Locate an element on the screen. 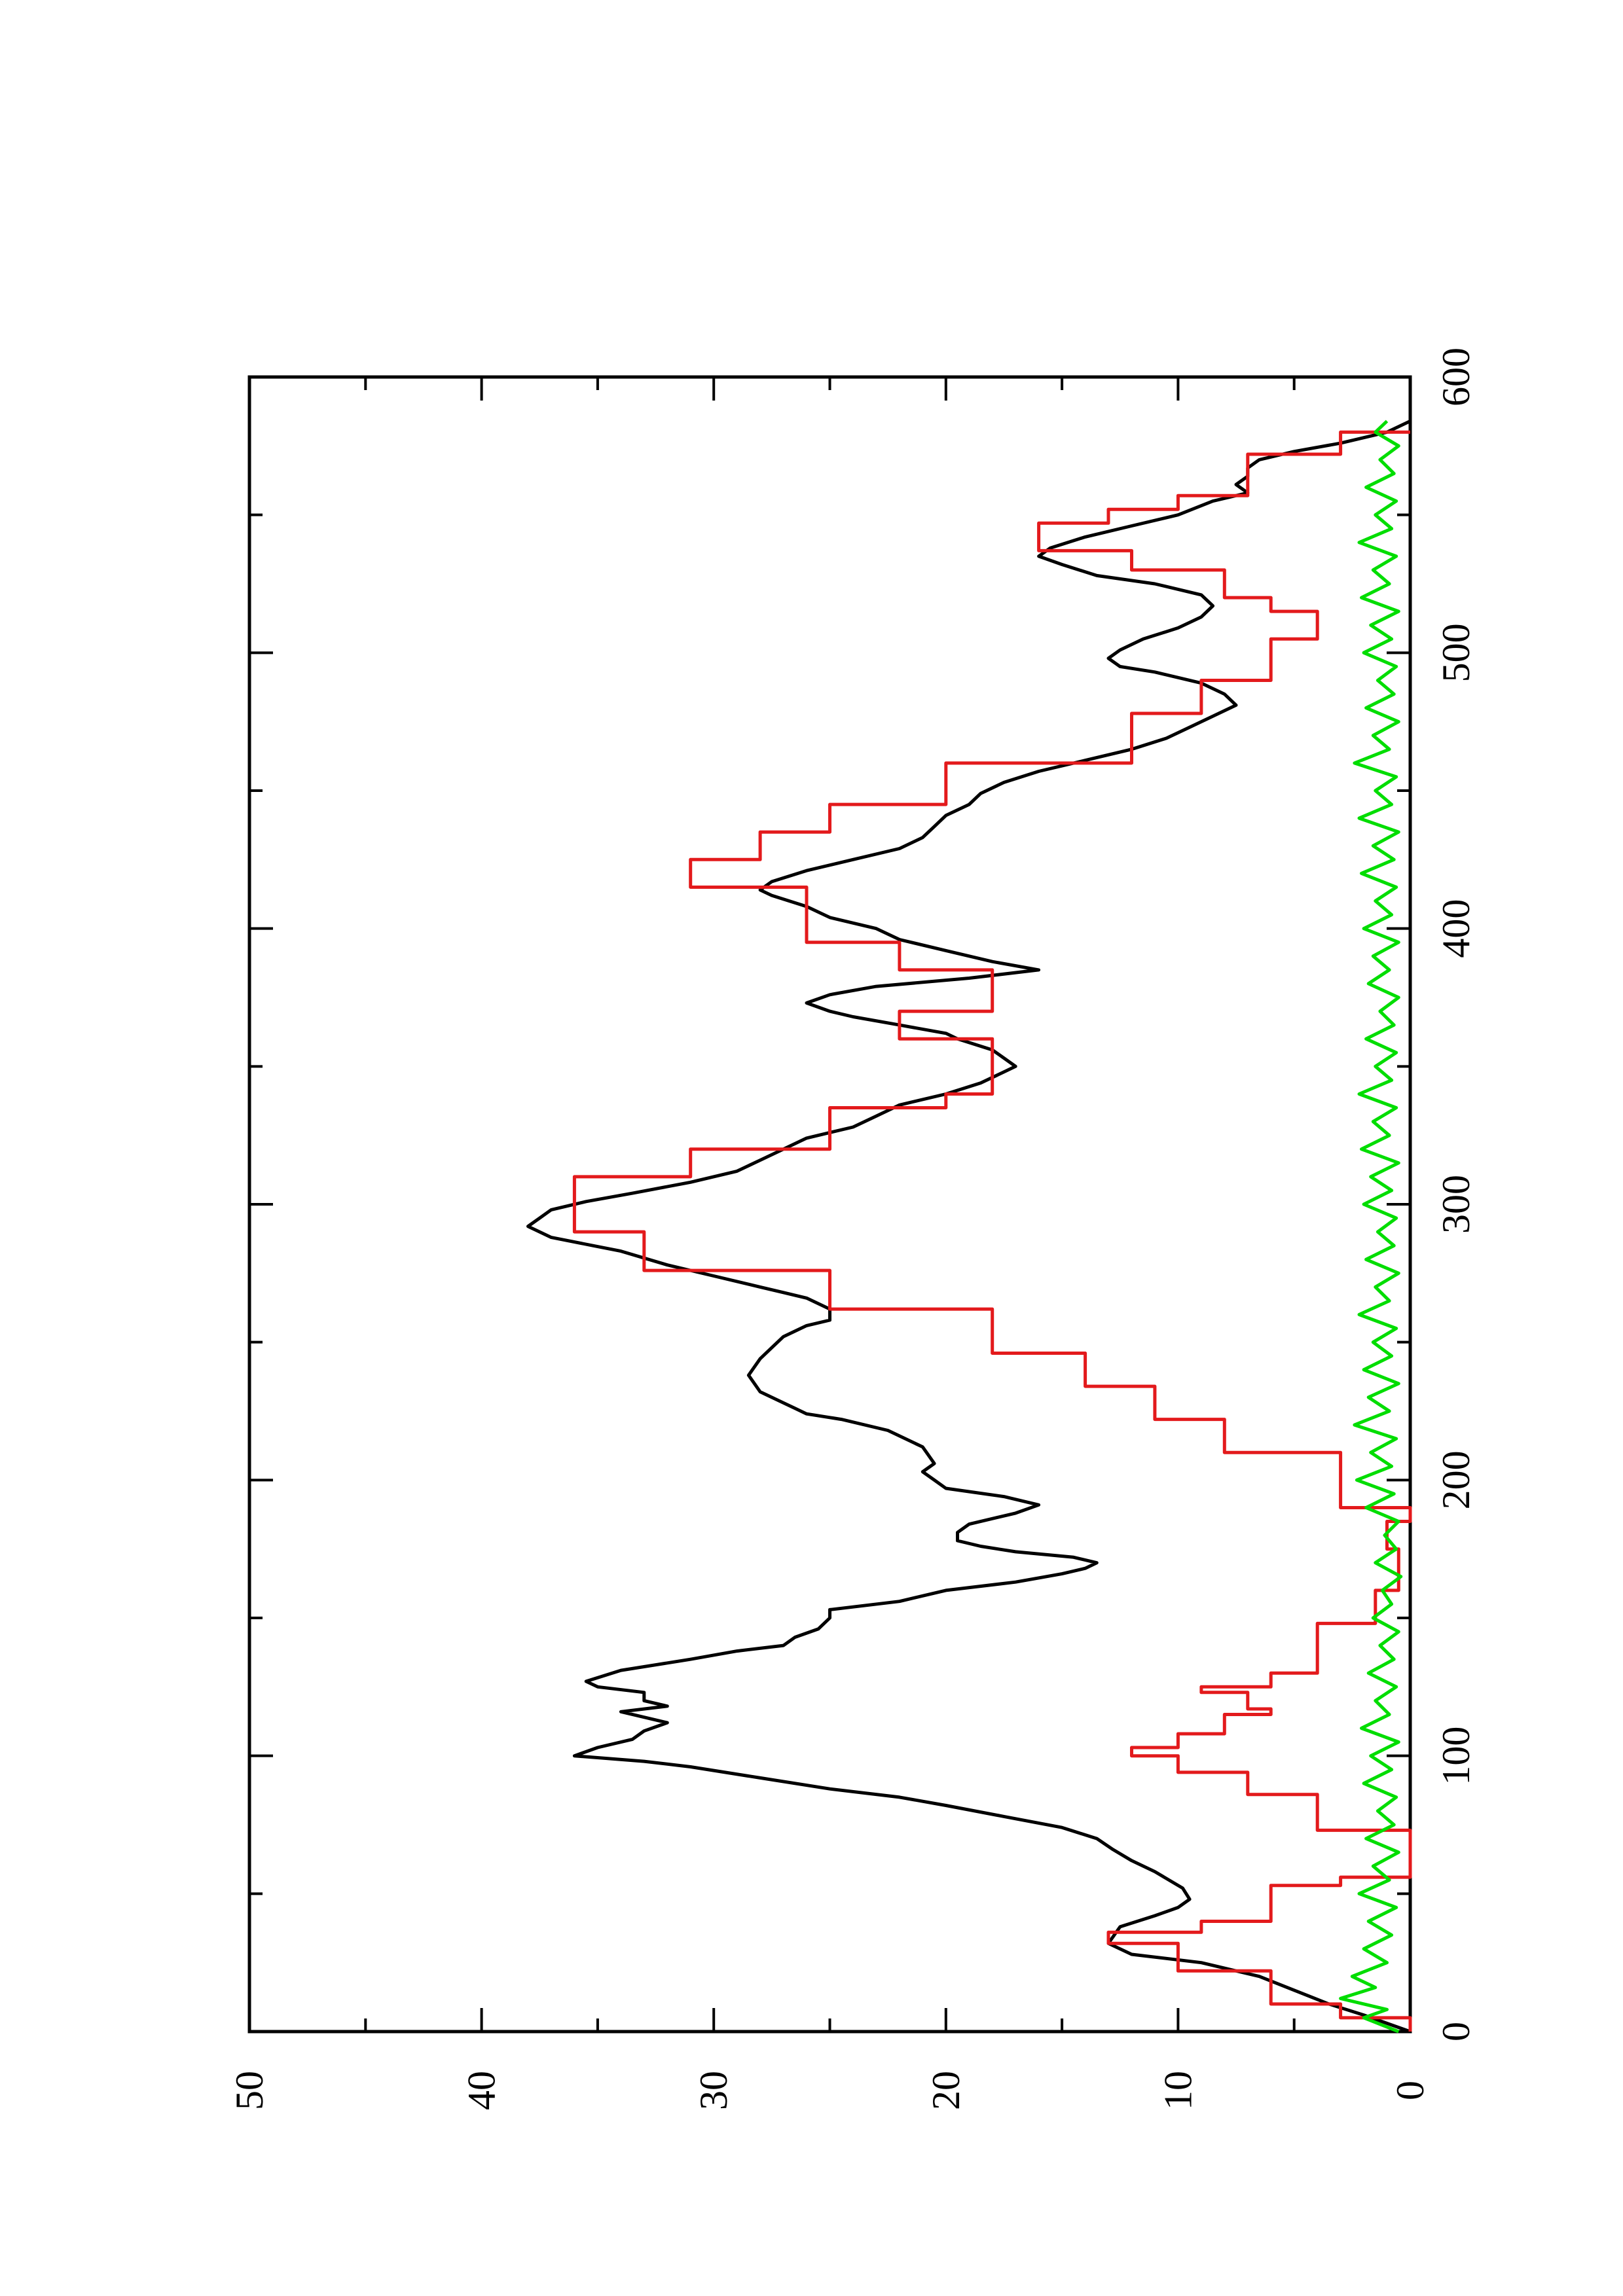 Image resolution: width=1623 pixels, height=2296 pixels. y-tick-label: 10 is located at coordinates (1177, 2090).